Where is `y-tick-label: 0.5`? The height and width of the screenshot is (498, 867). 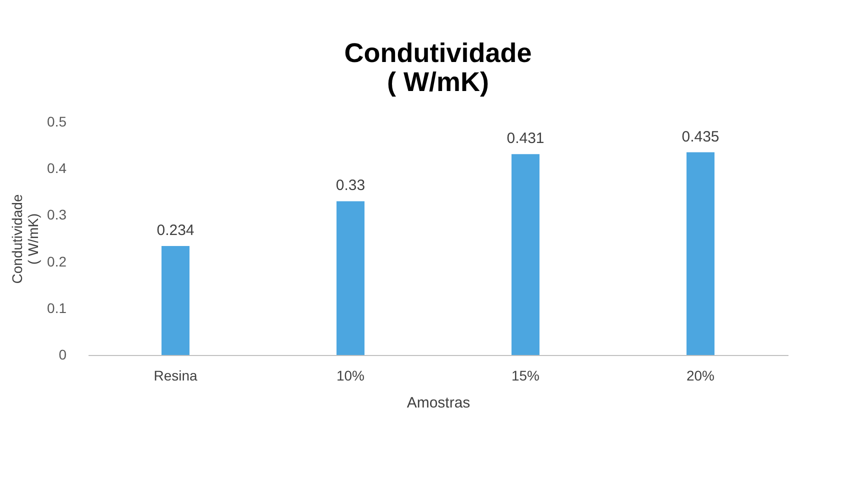
y-tick-label: 0.5 is located at coordinates (57, 122).